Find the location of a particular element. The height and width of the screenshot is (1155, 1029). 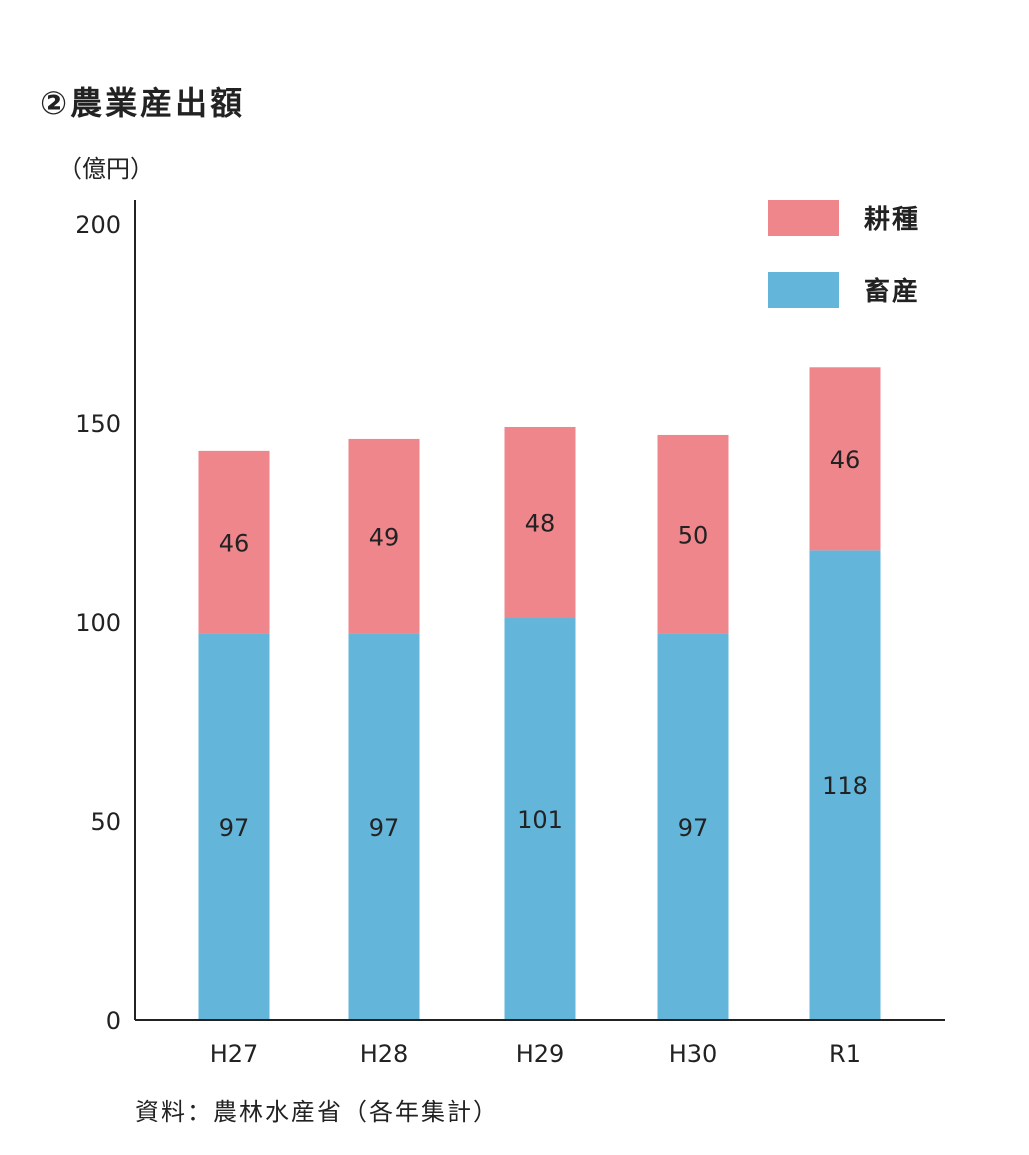

bar-data-label: 50 is located at coordinates (693, 535).